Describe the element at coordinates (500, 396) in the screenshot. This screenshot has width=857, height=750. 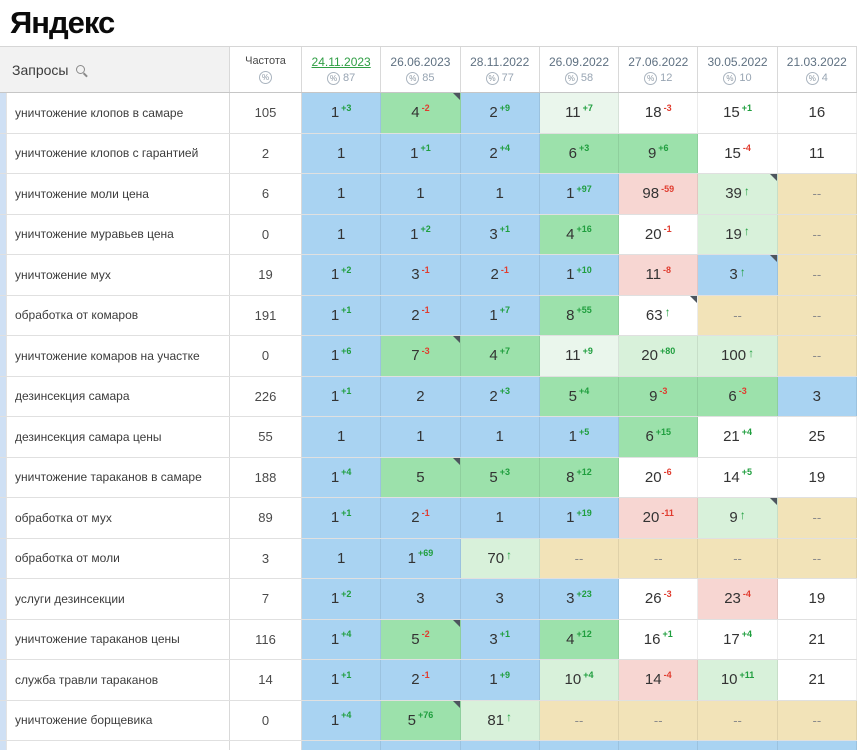
I see `position-cell: 2 +3` at that location.